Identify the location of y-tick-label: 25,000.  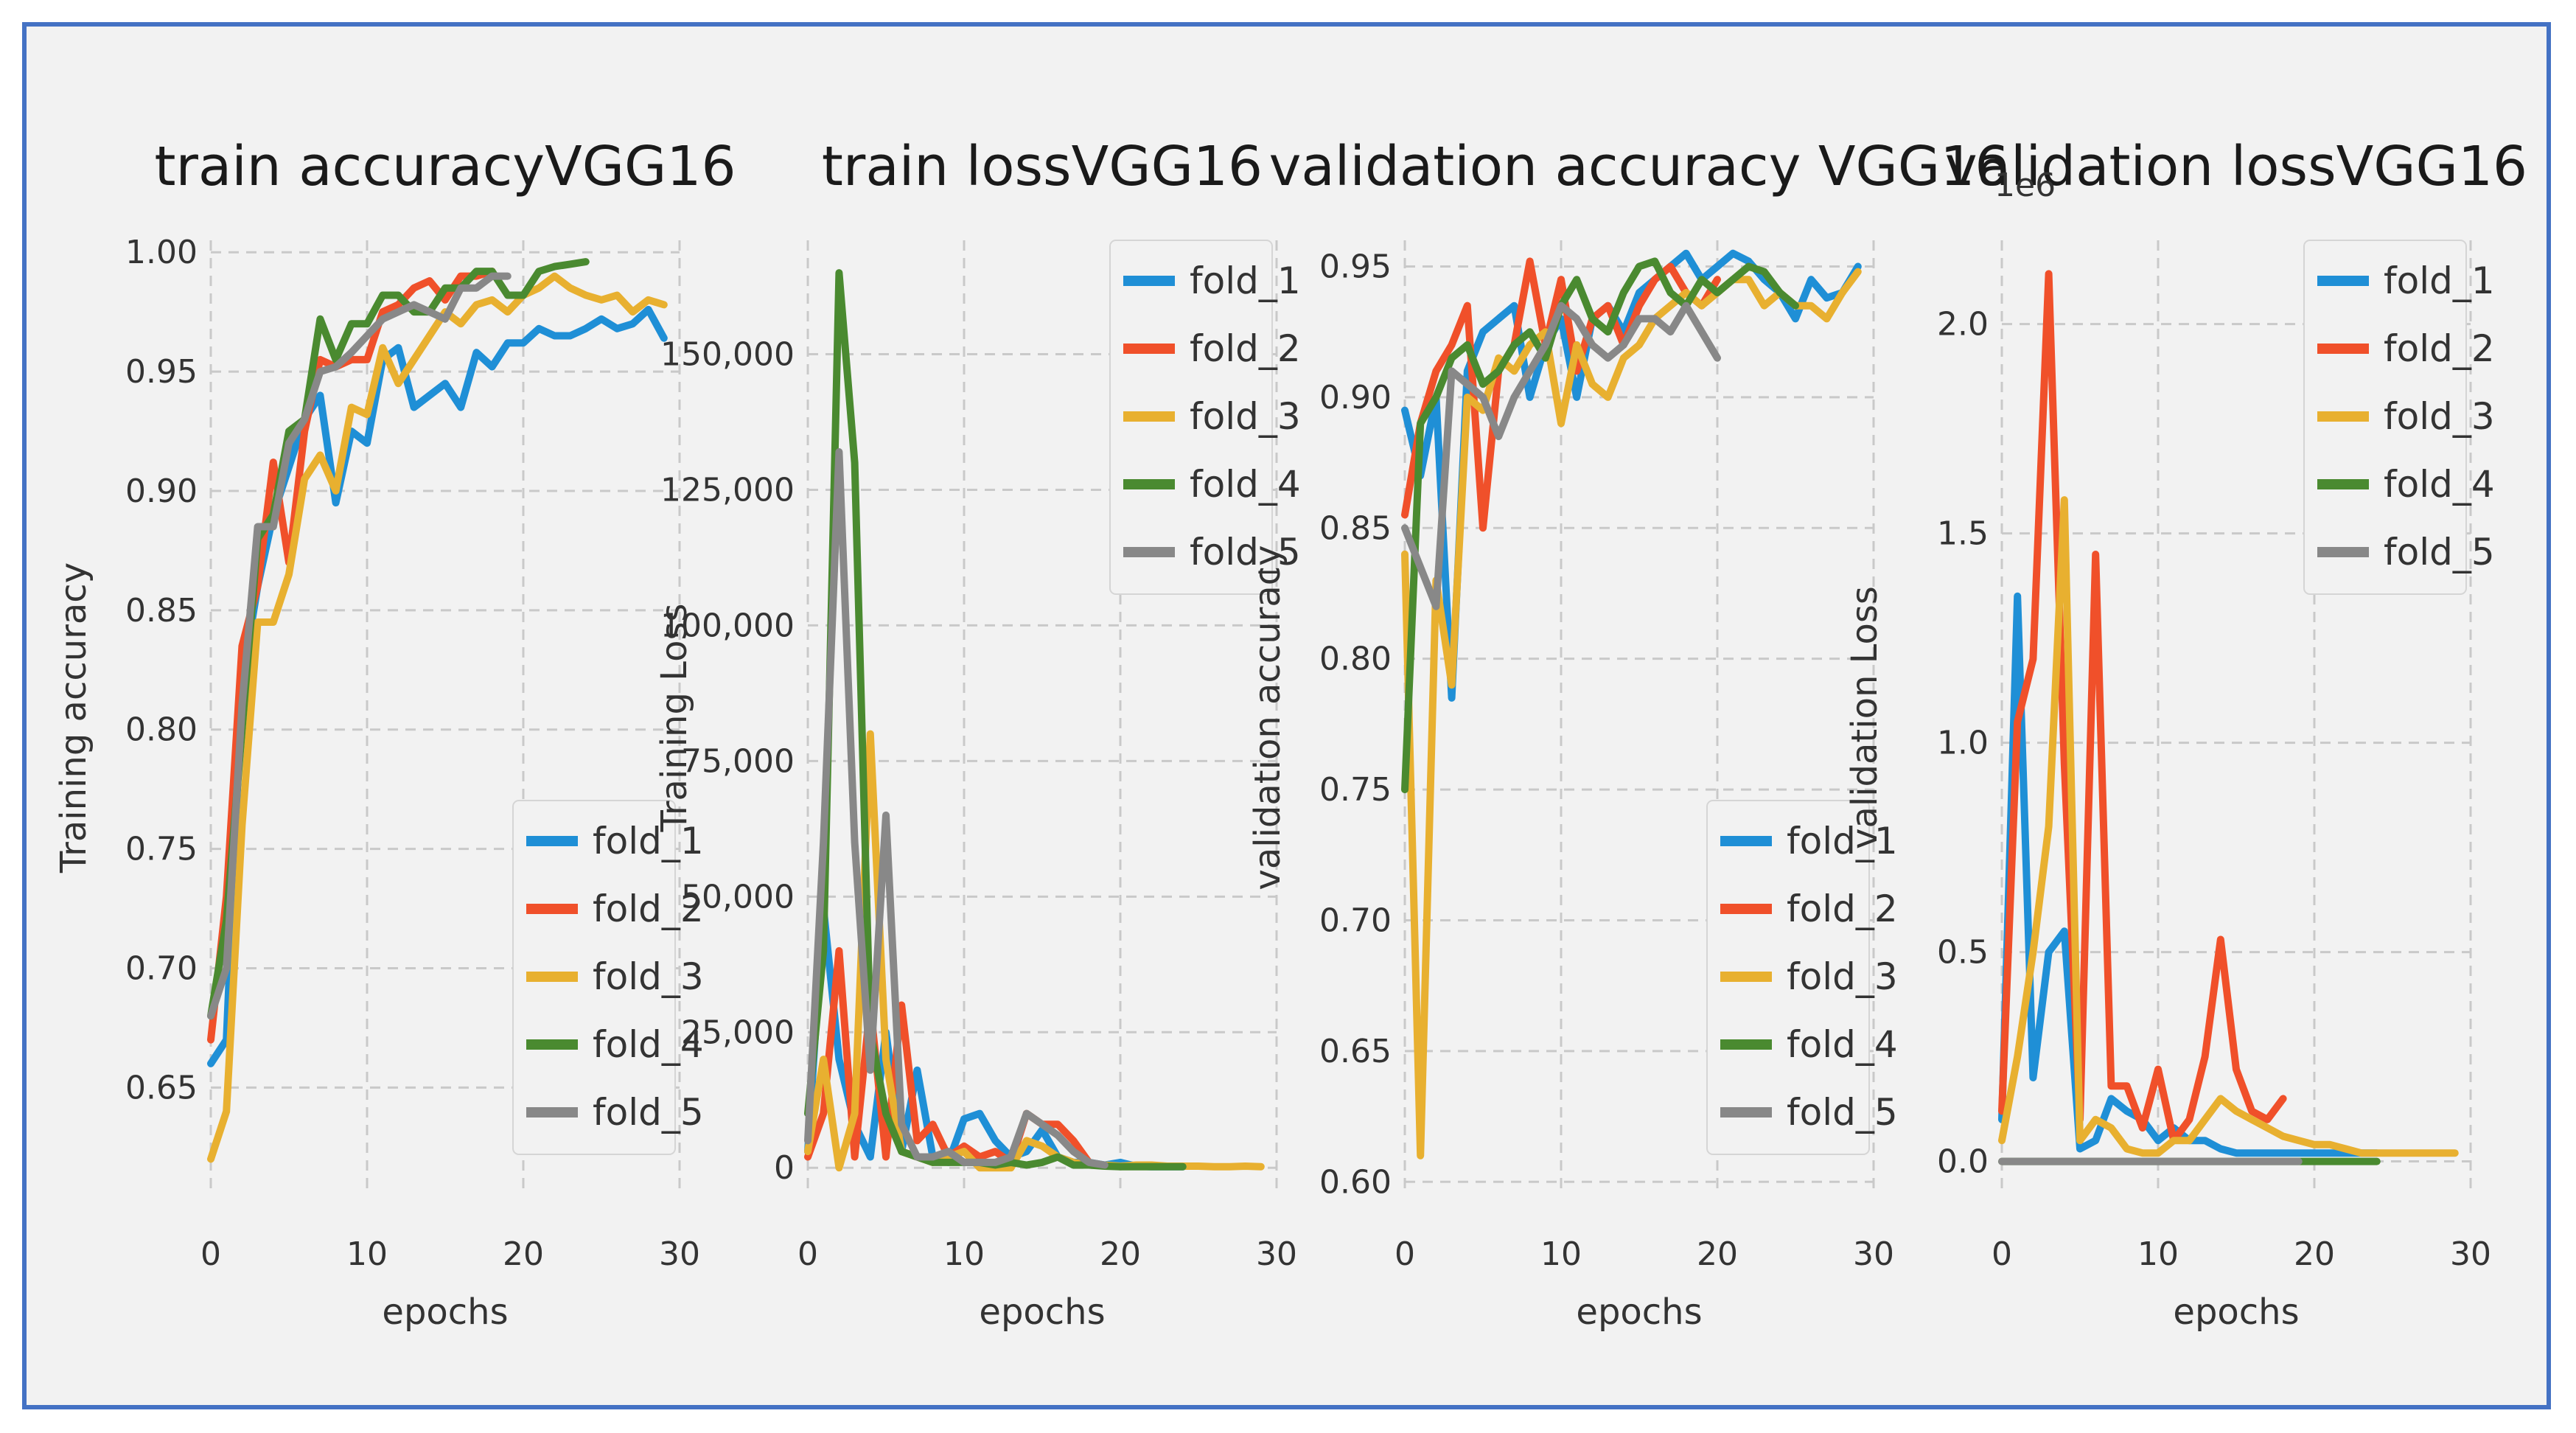
(738, 1032).